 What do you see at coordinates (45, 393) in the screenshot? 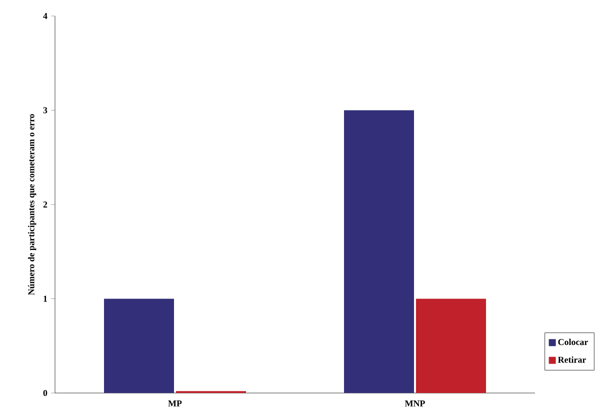
I see `y-tick-label: 0` at bounding box center [45, 393].